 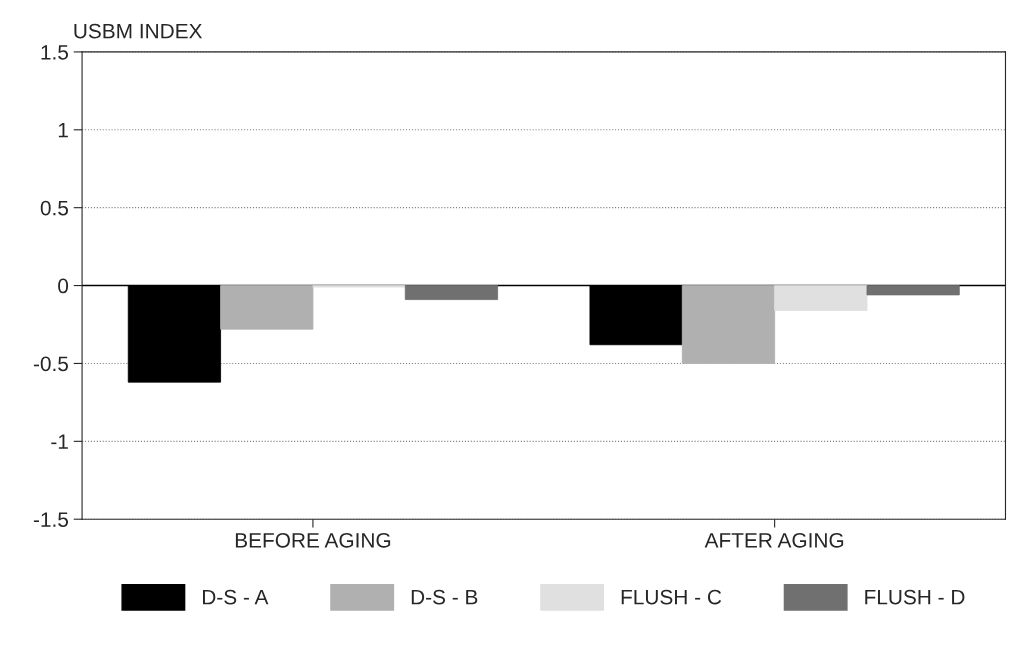 What do you see at coordinates (236, 597) in the screenshot?
I see `legend-label: D-S - A` at bounding box center [236, 597].